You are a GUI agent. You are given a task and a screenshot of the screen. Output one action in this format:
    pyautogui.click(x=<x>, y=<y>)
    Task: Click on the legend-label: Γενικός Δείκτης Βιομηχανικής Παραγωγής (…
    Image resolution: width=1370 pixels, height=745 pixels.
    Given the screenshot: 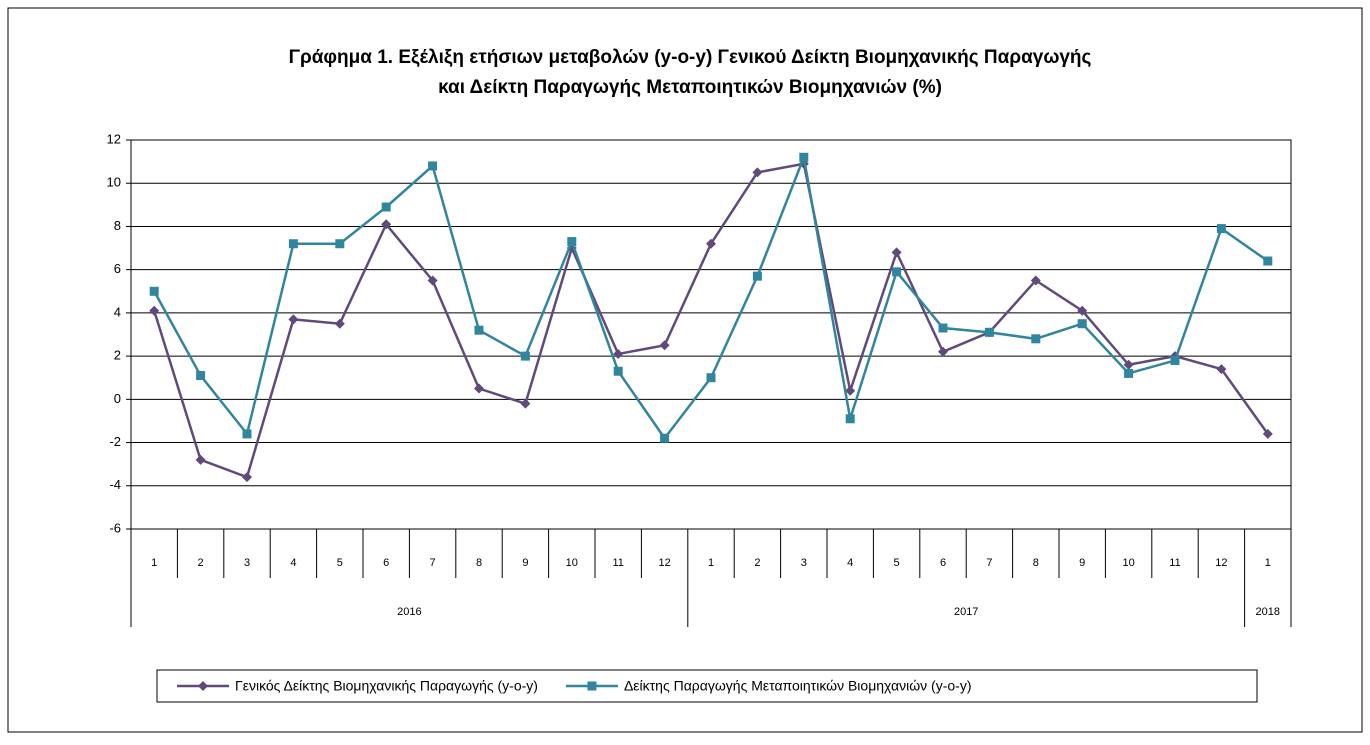 What is the action you would take?
    pyautogui.click(x=386, y=686)
    